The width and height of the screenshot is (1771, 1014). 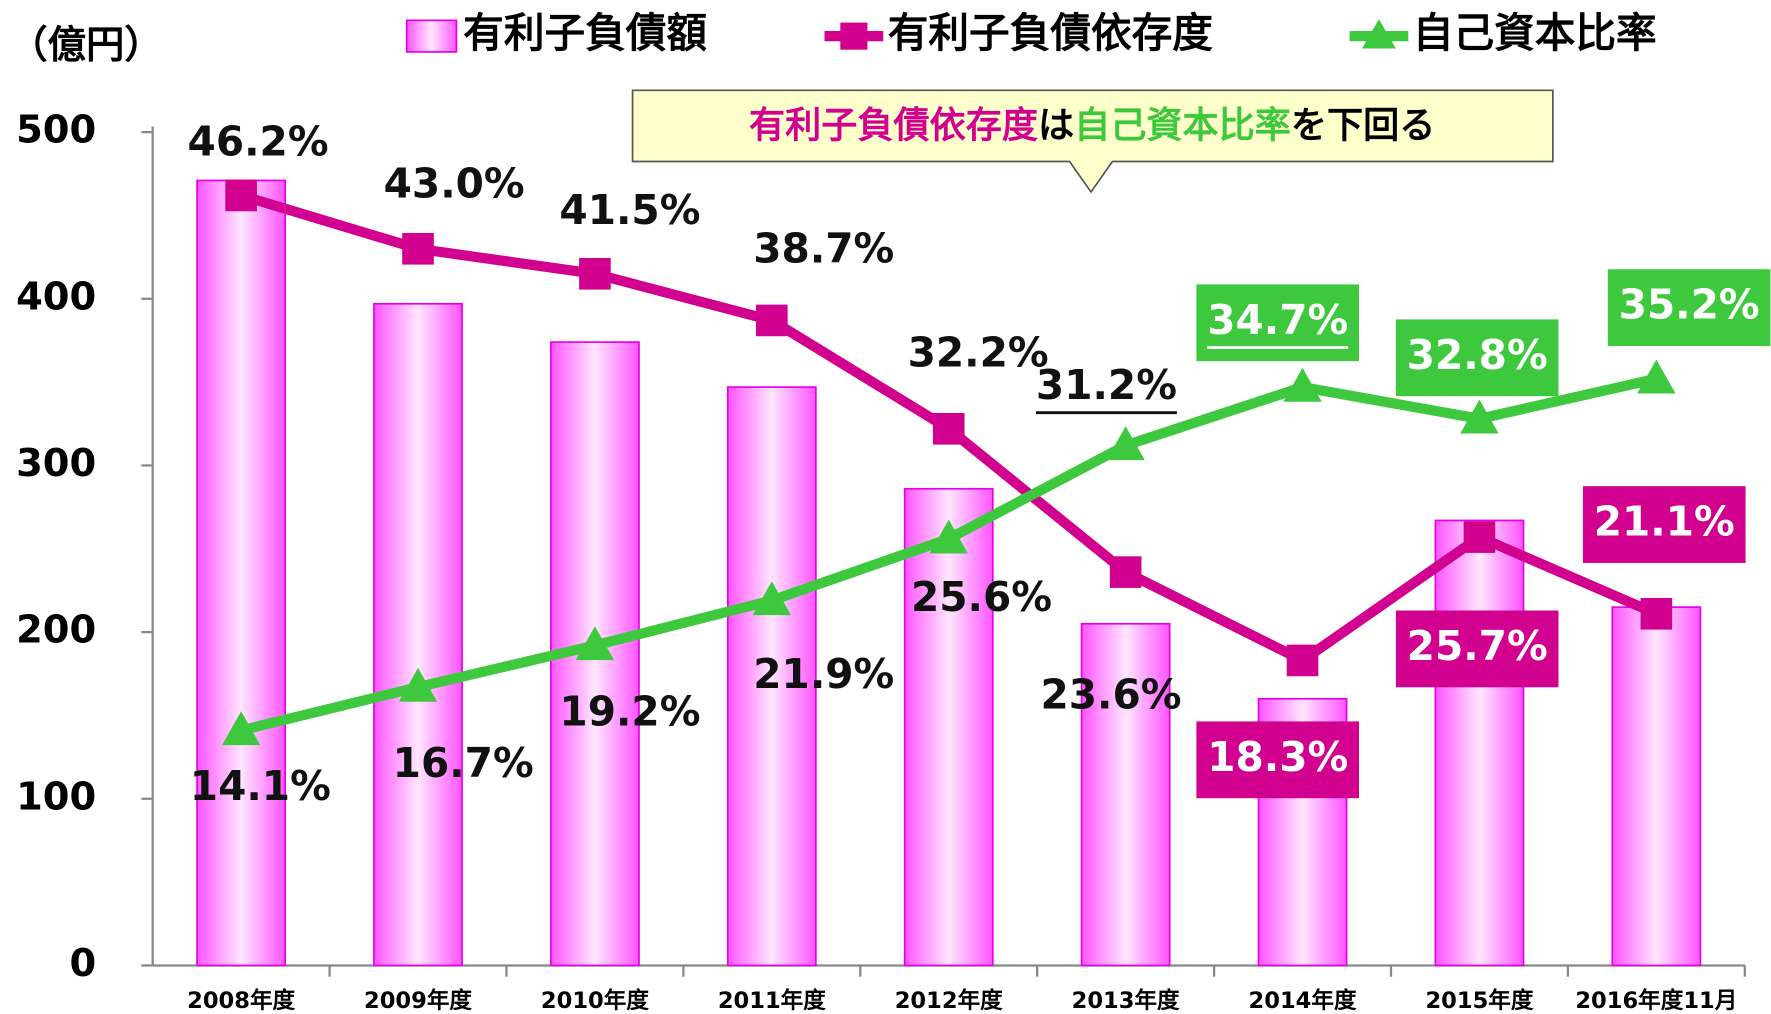 I want to click on data-label: 18.3%, so click(x=1277, y=757).